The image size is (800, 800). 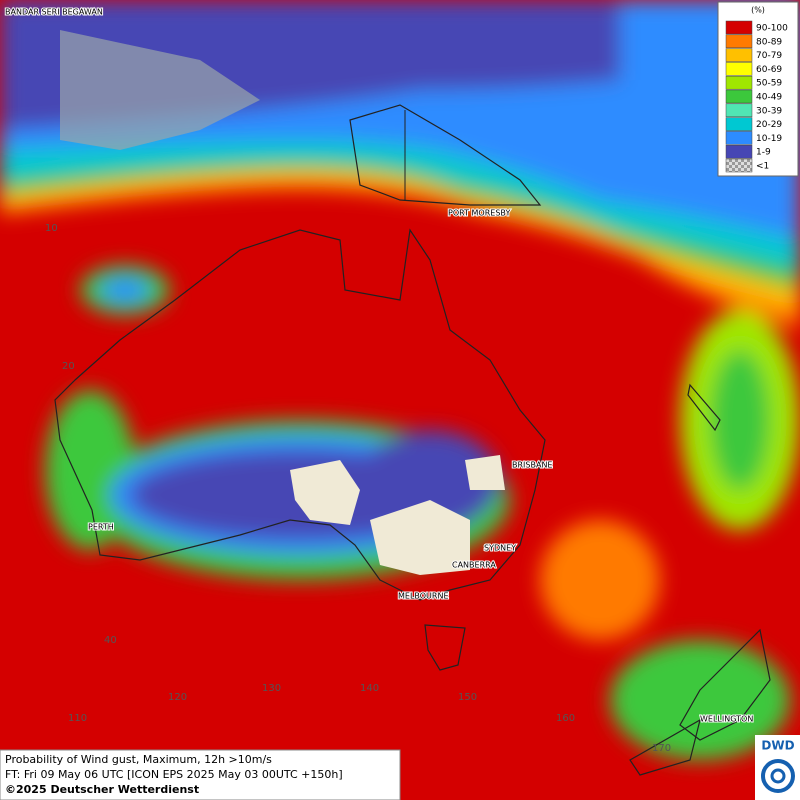 I want to click on legend-label: 30-39, so click(x=769, y=111).